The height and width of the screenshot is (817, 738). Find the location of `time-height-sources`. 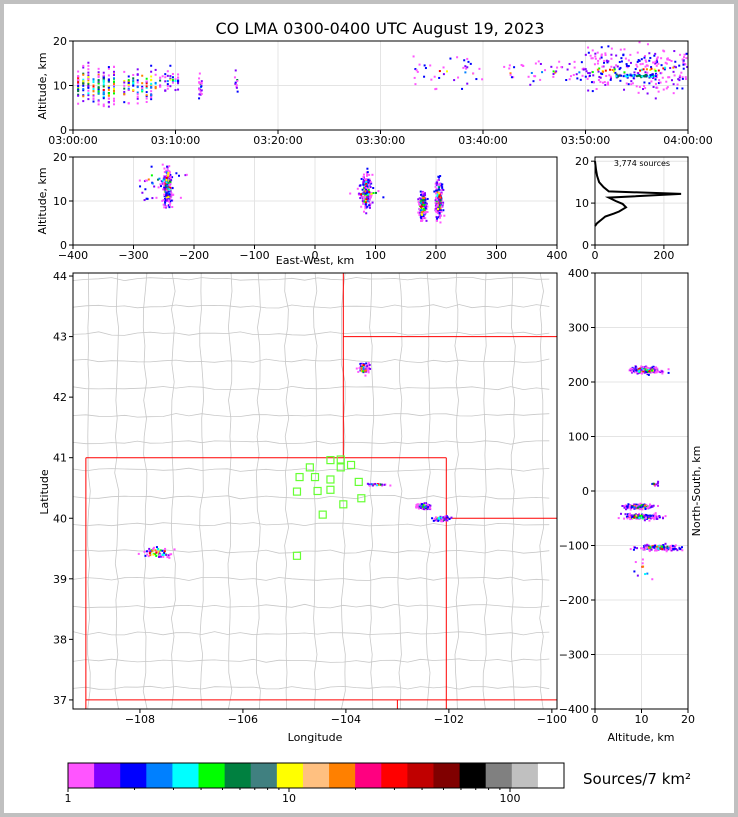

time-height-sources is located at coordinates (383, 74).